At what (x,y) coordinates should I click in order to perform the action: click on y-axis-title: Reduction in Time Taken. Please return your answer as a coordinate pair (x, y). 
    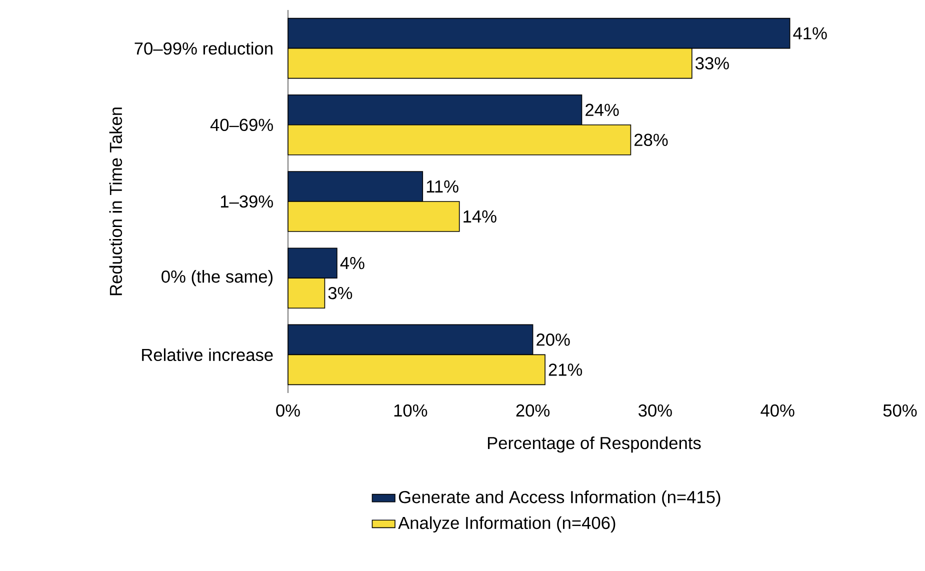
    Looking at the image, I should click on (115, 202).